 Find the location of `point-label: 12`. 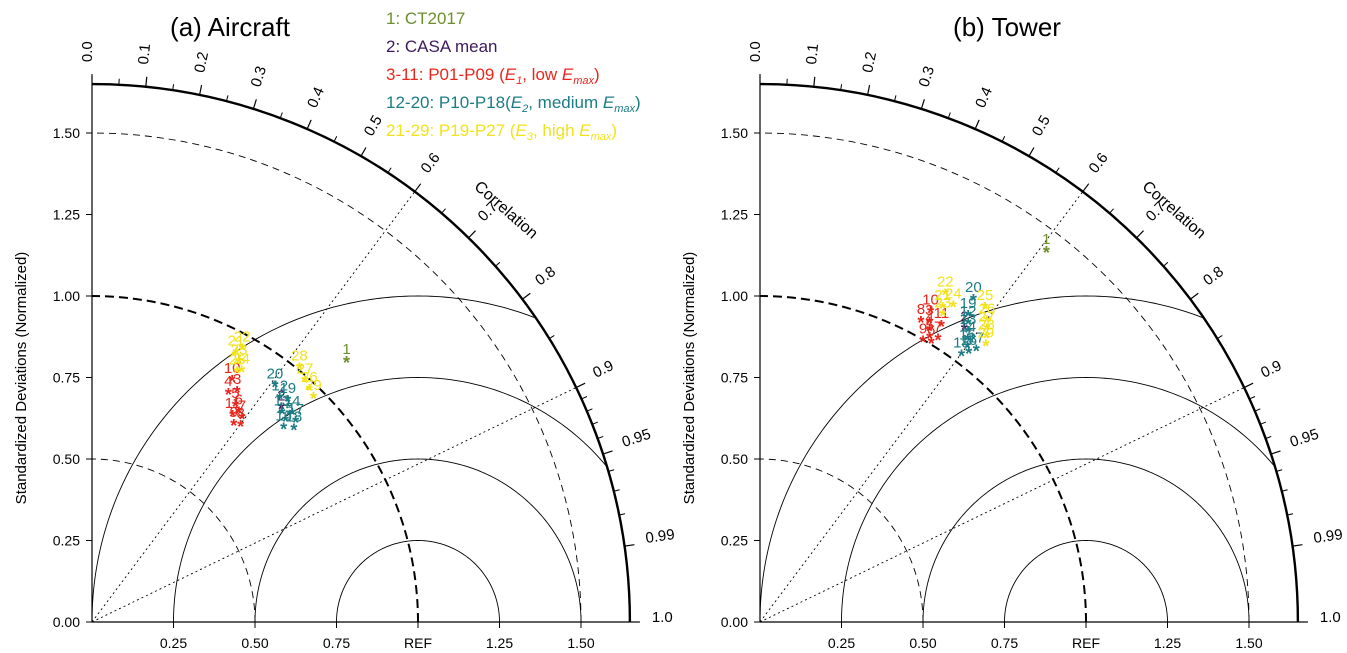

point-label: 12 is located at coordinates (279, 386).